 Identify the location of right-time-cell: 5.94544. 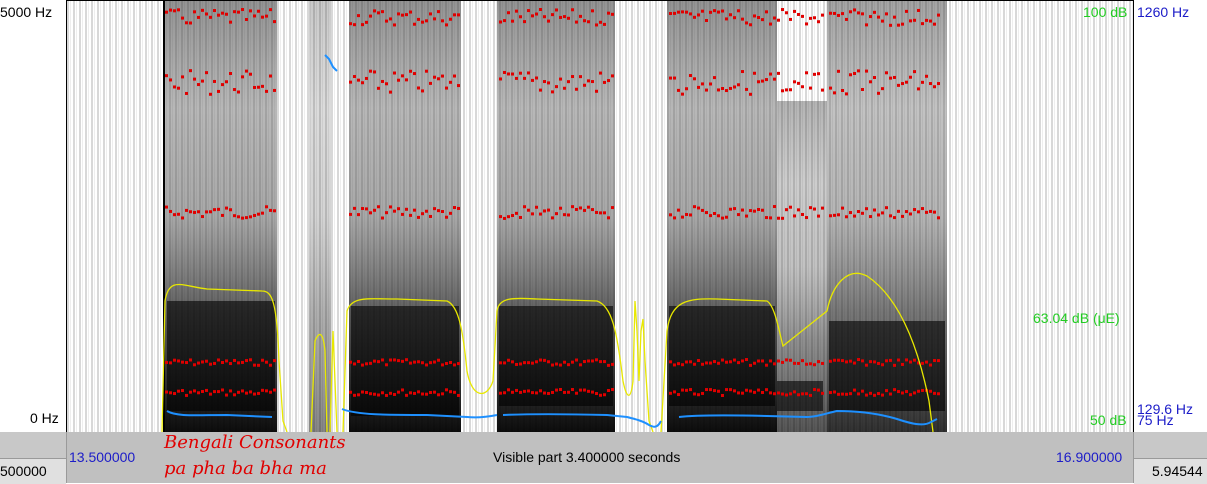
(1170, 471).